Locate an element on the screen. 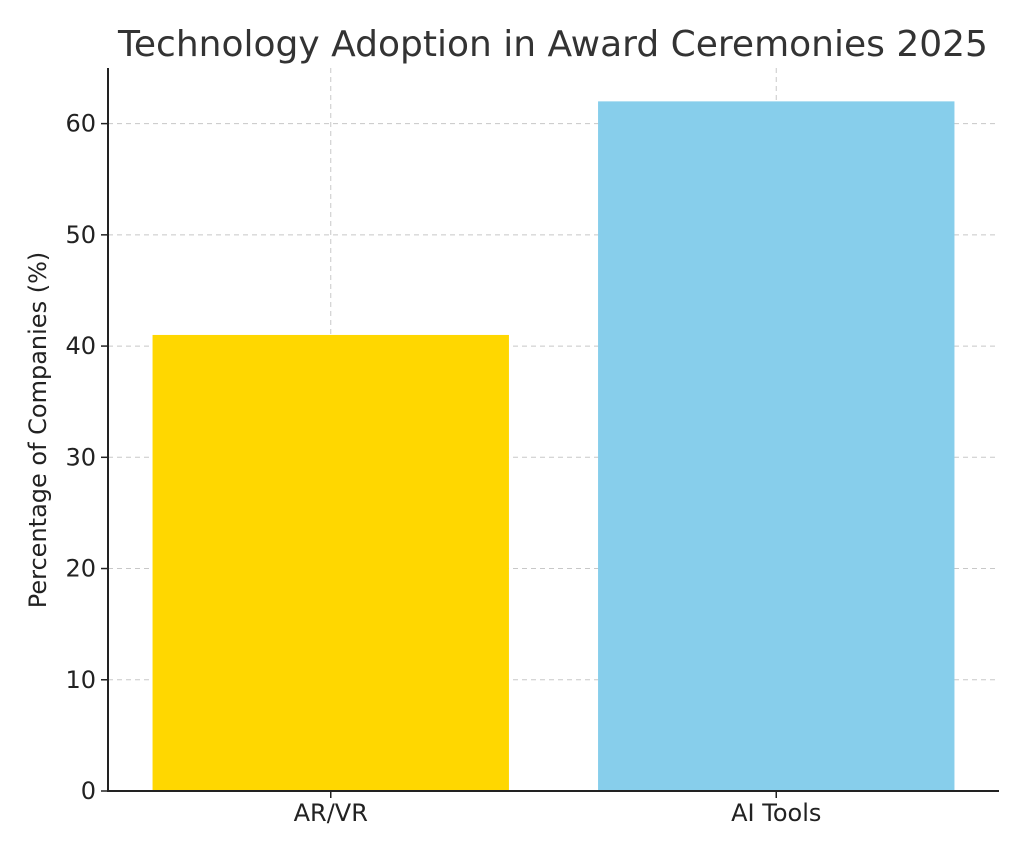  x-tick-label: AR/VR is located at coordinates (331, 813).